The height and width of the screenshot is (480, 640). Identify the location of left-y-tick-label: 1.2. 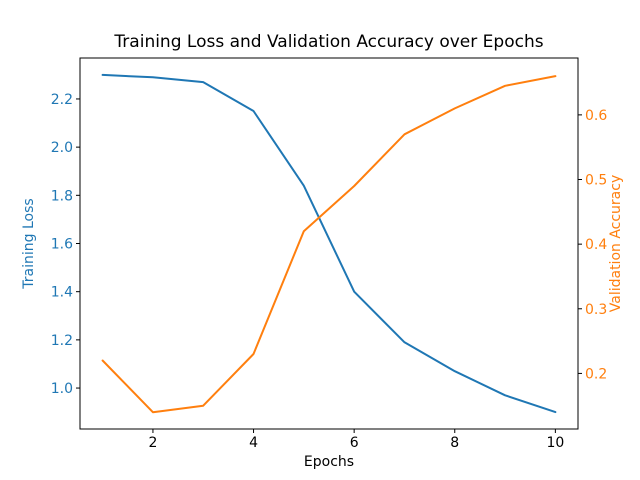
(62, 341).